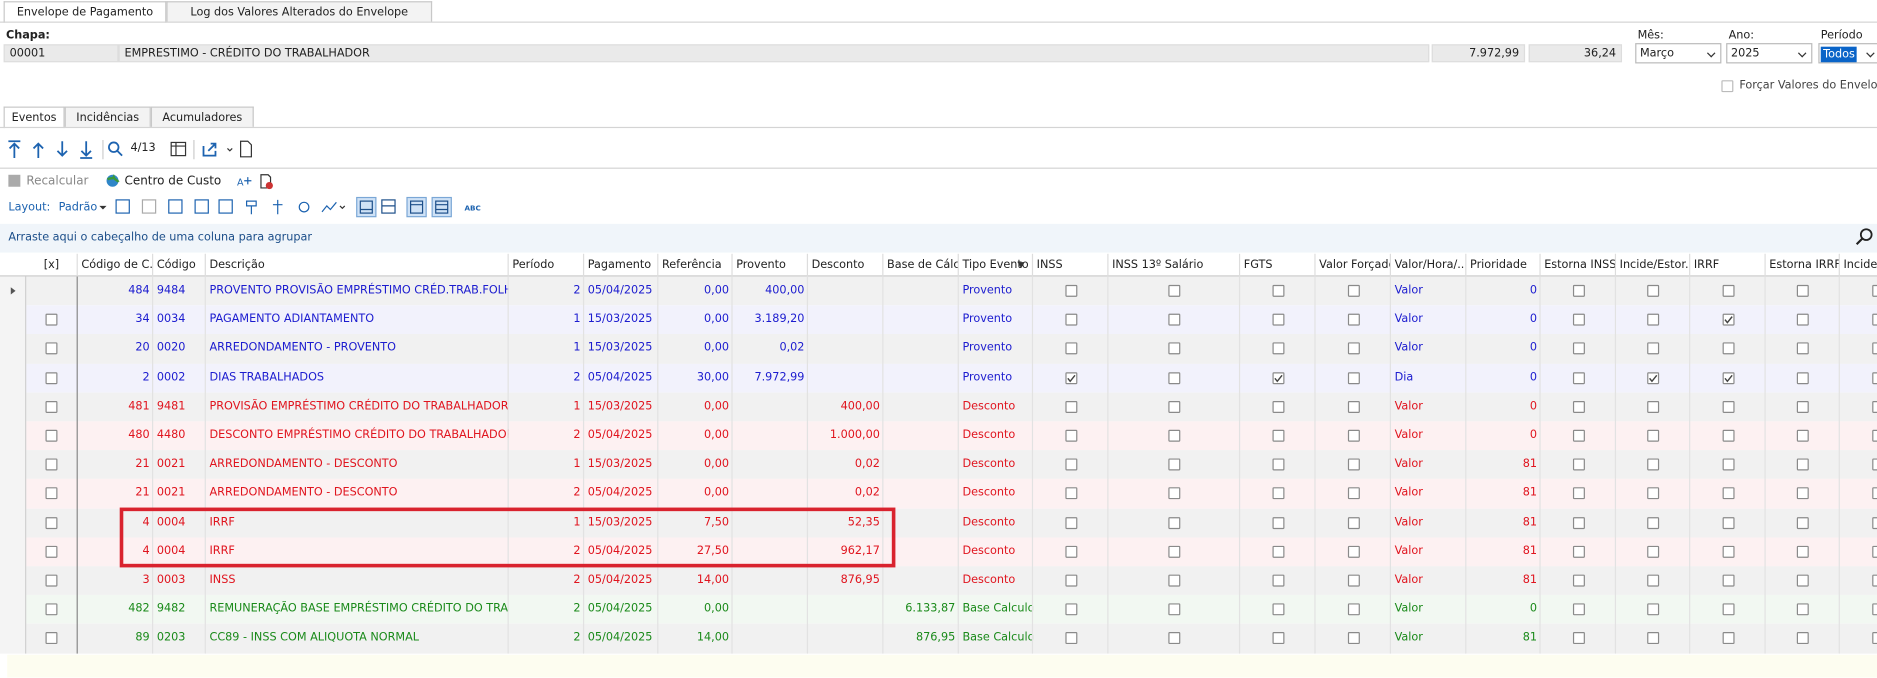  What do you see at coordinates (62, 149) in the screenshot?
I see `next-button` at bounding box center [62, 149].